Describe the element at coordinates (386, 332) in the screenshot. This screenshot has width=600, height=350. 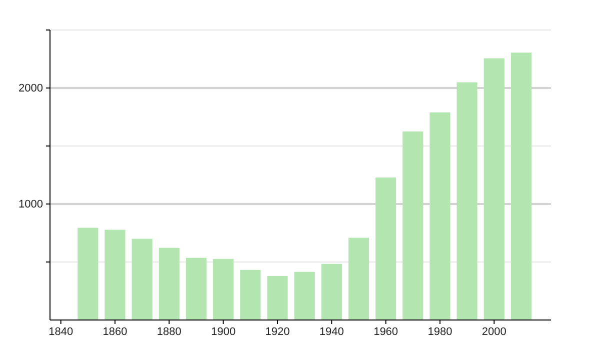
I see `x-tick-label: 1960` at that location.